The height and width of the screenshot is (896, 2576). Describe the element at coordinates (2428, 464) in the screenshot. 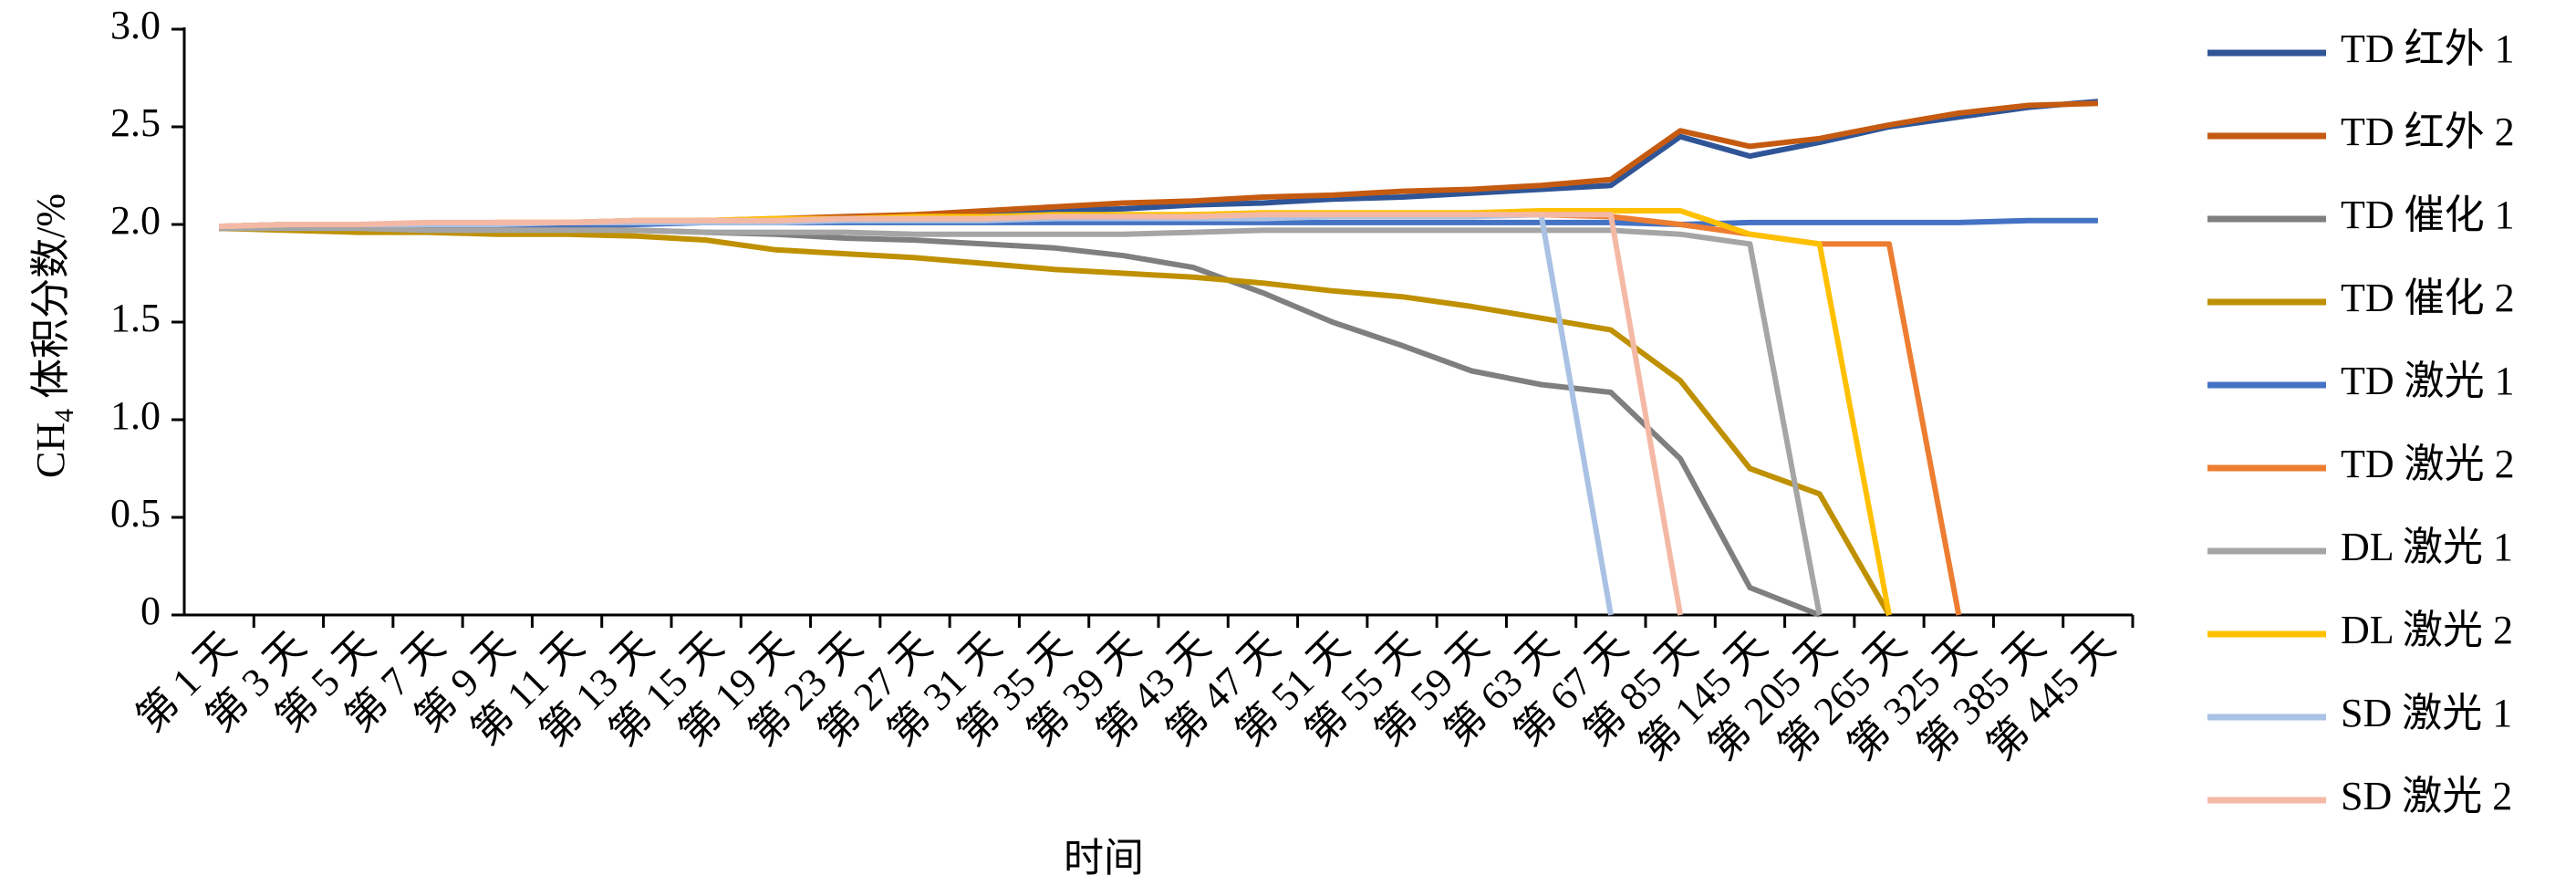

I see `legend-label: TD 激光 2` at that location.